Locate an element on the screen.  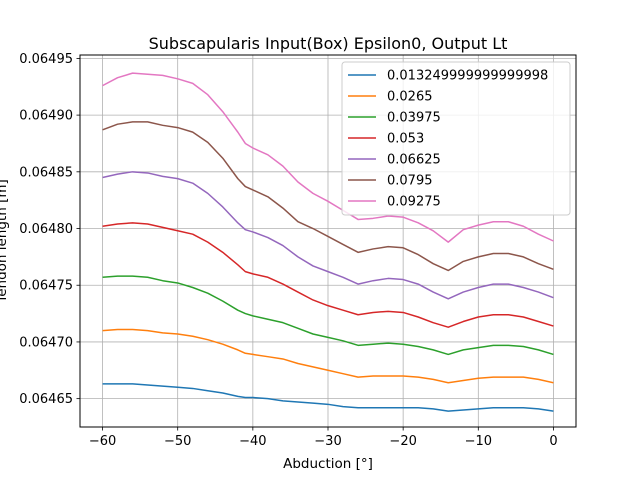
x-tick-label: −30 is located at coordinates (327, 441).